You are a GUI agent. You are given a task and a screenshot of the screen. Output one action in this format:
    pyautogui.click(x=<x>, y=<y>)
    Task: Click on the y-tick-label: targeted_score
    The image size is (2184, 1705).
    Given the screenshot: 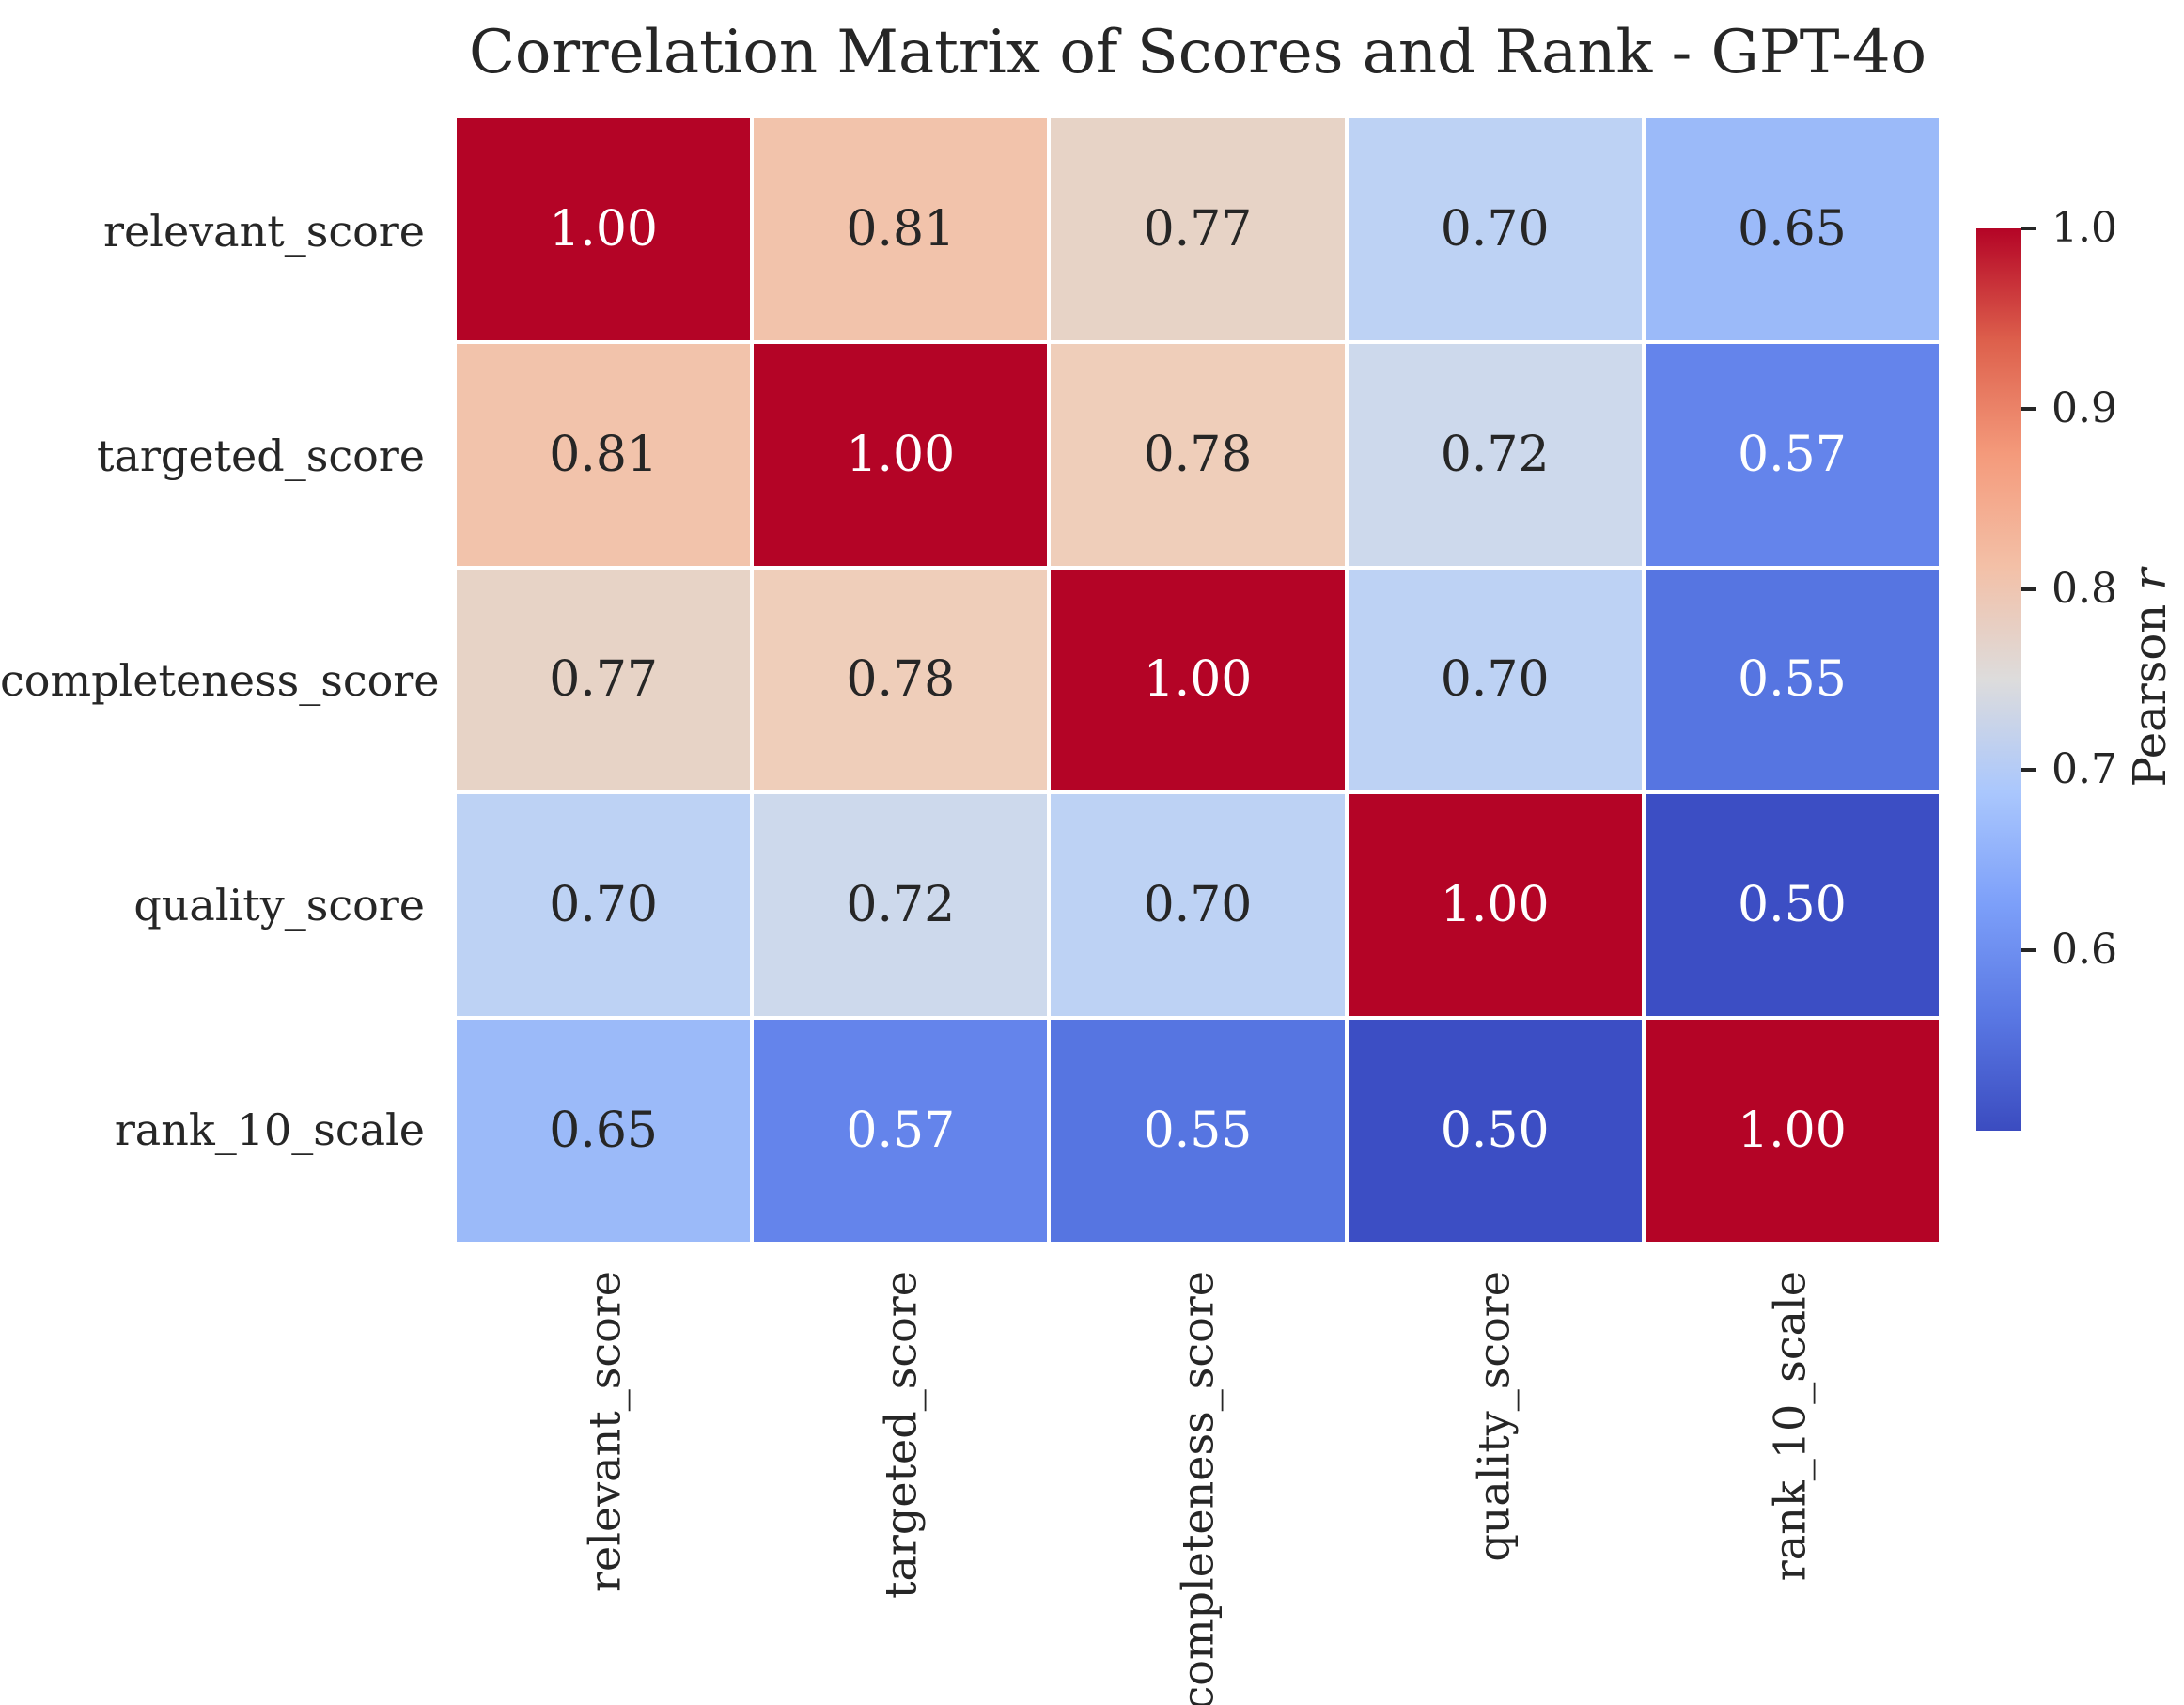 What is the action you would take?
    pyautogui.click(x=261, y=456)
    